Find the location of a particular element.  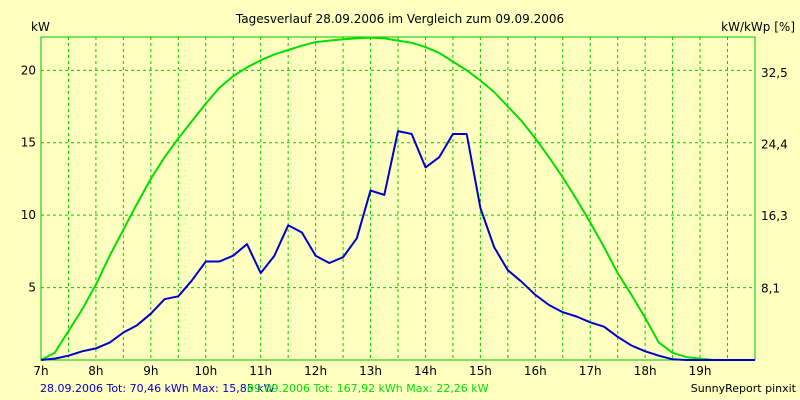

x-tick-label: 12h is located at coordinates (315, 371).